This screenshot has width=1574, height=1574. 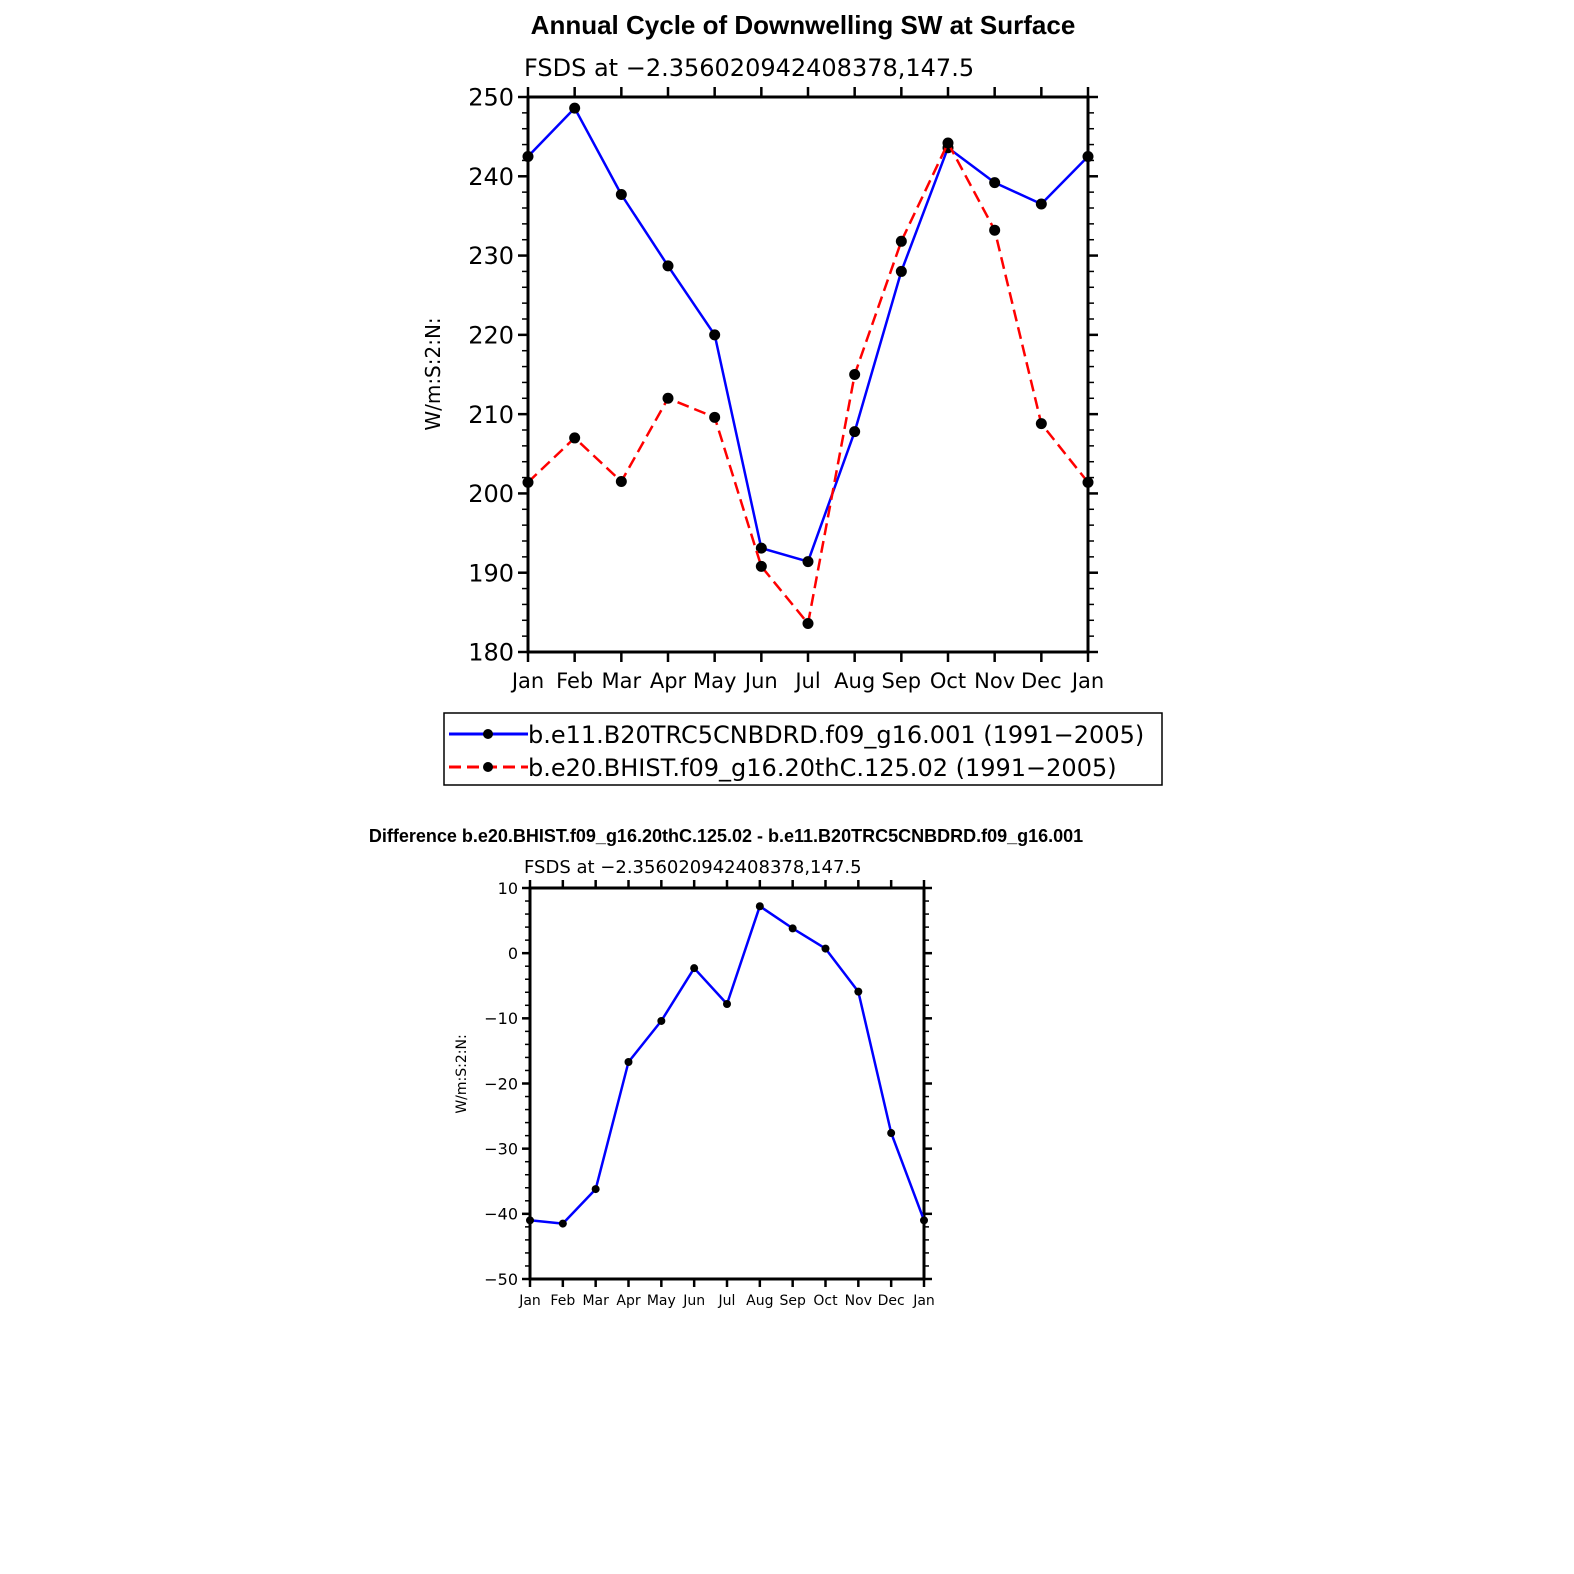 I want to click on y-tick-label: −50, so click(x=501, y=1279).